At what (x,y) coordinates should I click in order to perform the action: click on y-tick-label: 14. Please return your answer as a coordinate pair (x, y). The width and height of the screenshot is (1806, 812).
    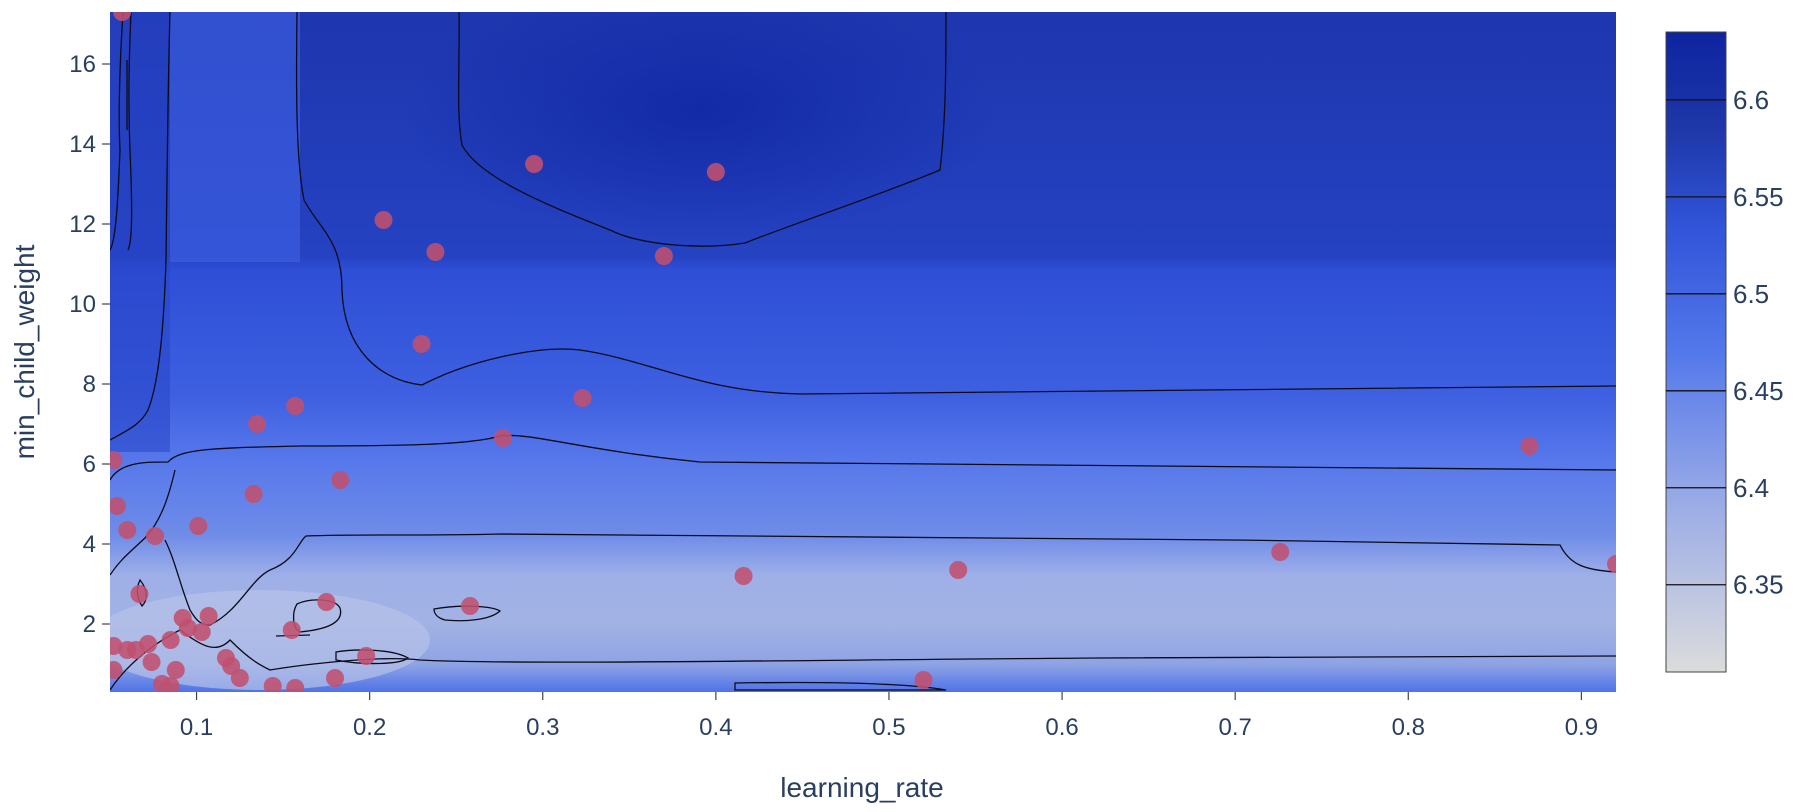
    Looking at the image, I should click on (82, 144).